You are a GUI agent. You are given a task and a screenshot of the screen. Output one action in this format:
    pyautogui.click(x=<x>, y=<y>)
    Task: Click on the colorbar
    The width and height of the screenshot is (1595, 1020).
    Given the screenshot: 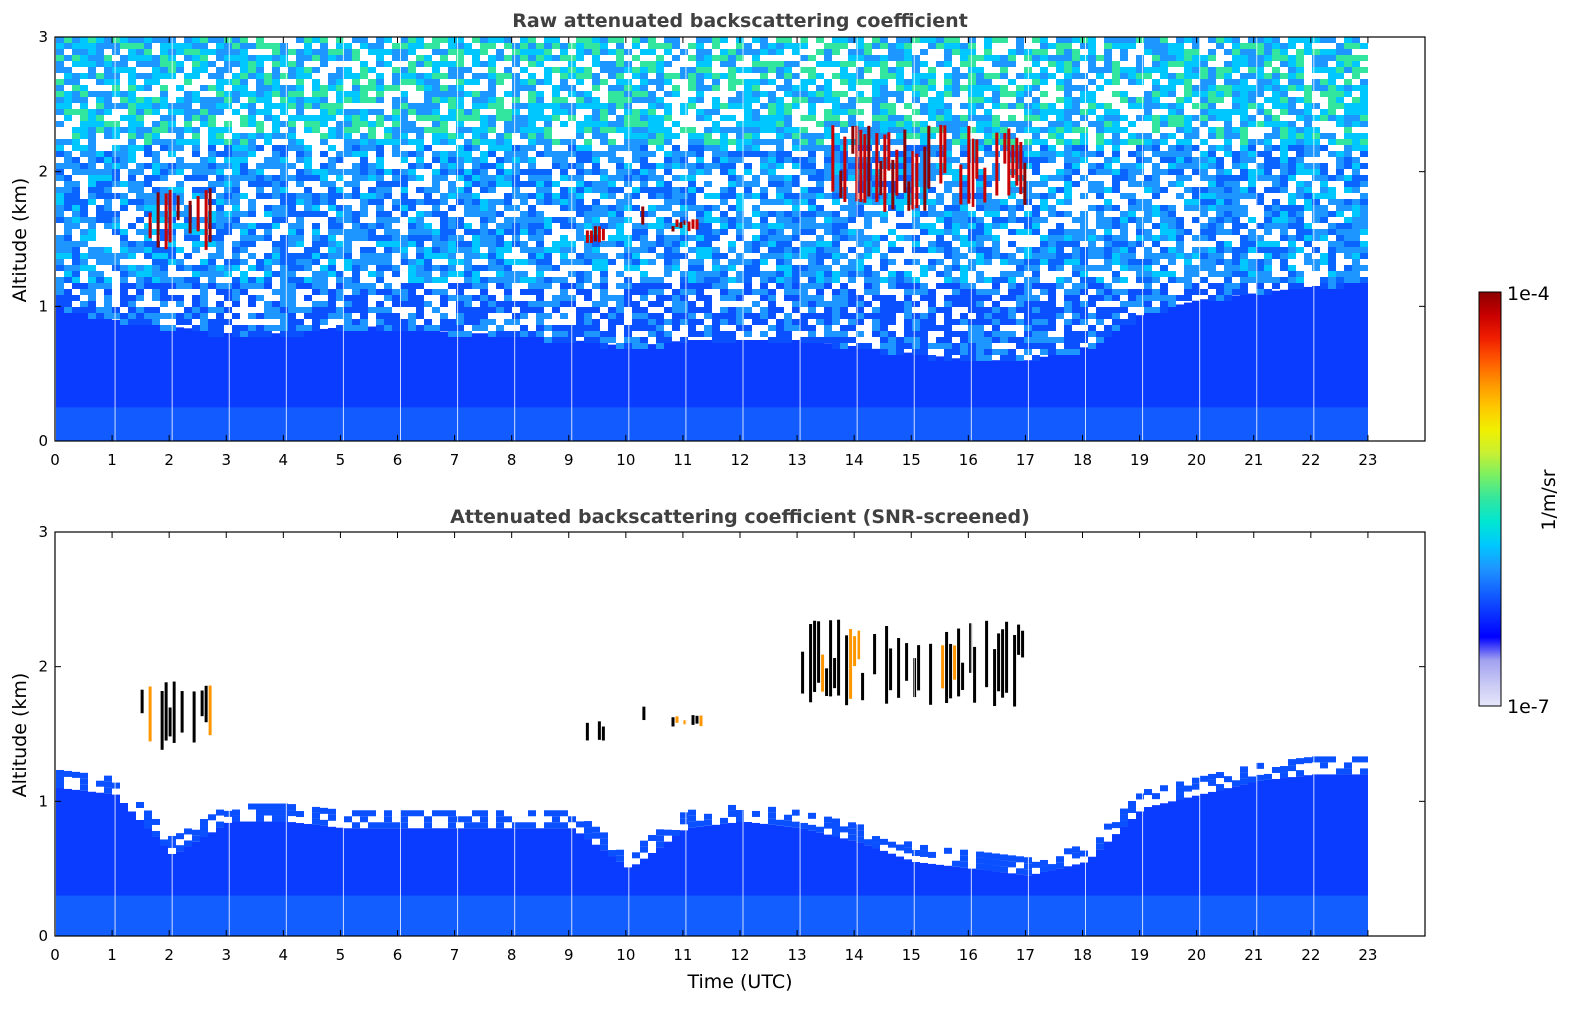 What is the action you would take?
    pyautogui.click(x=1490, y=499)
    